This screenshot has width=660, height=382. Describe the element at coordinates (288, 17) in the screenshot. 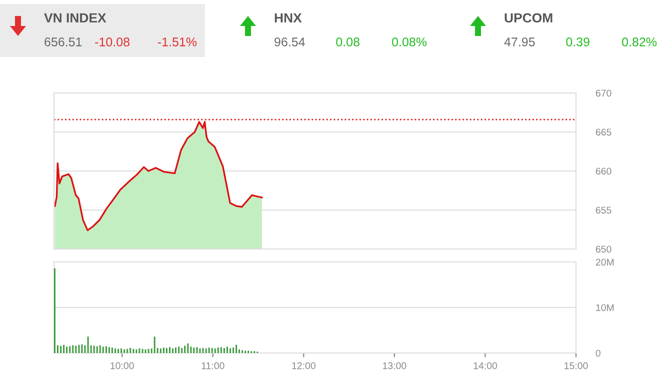

I see `text: HNX` at that location.